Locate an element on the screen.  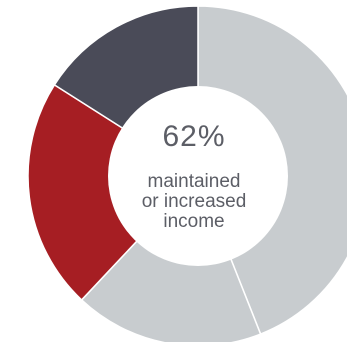
center-caption-line-1: maintained is located at coordinates (194, 181).